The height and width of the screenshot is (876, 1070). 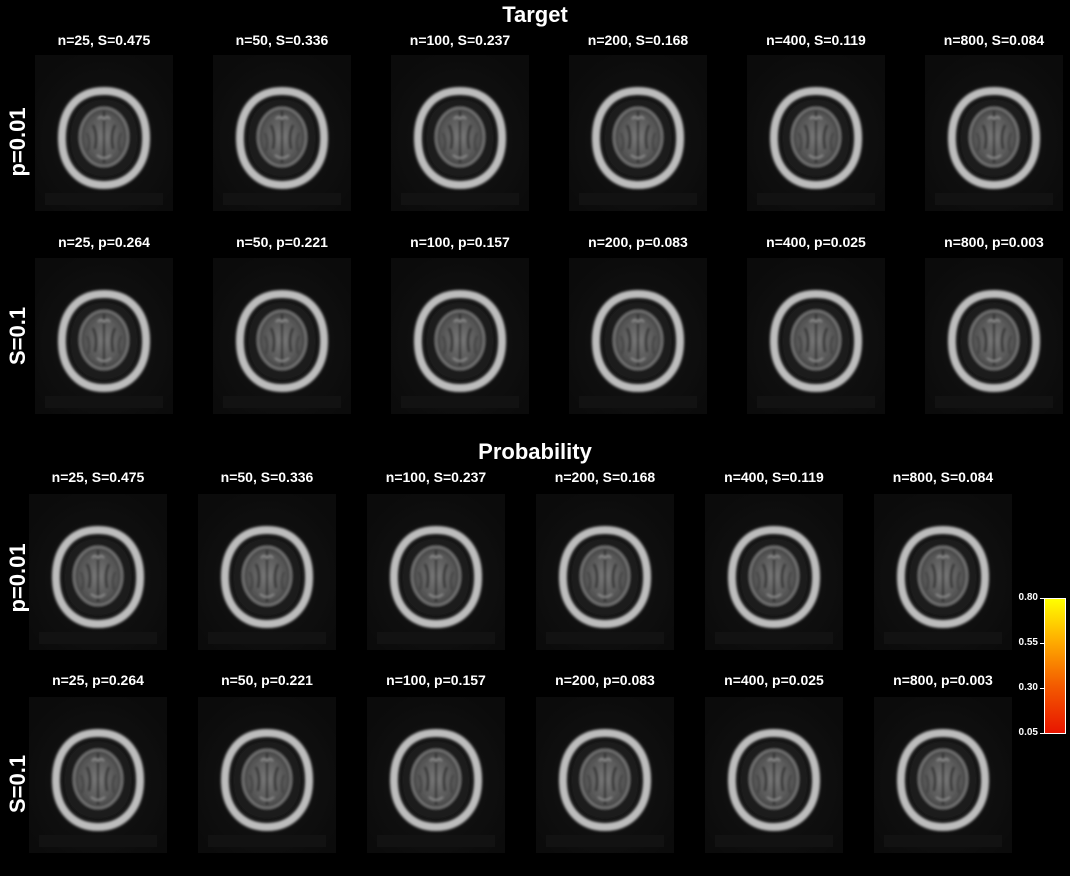 I want to click on target-row-label-2: S=0.1, so click(x=17, y=336).